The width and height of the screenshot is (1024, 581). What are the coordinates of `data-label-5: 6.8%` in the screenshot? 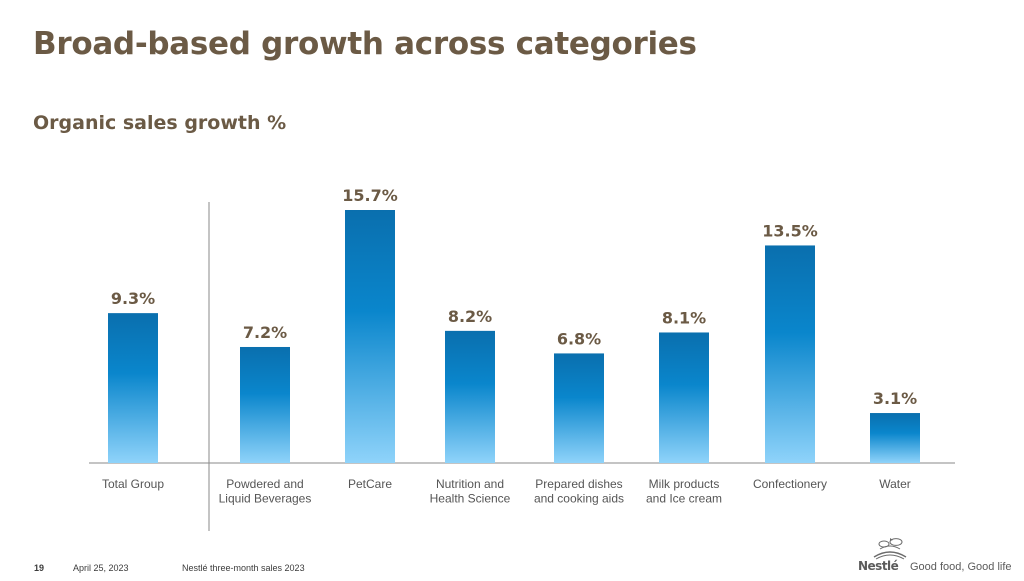 It's located at (579, 338).